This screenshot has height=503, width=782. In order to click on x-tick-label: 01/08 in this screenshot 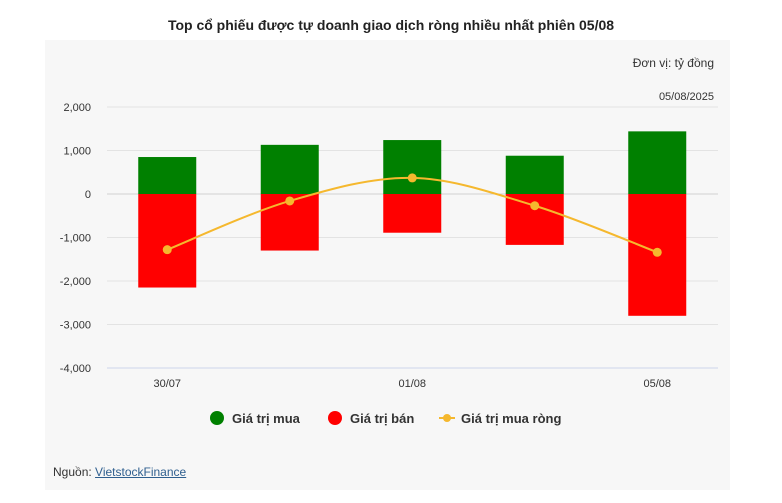, I will do `click(412, 384)`.